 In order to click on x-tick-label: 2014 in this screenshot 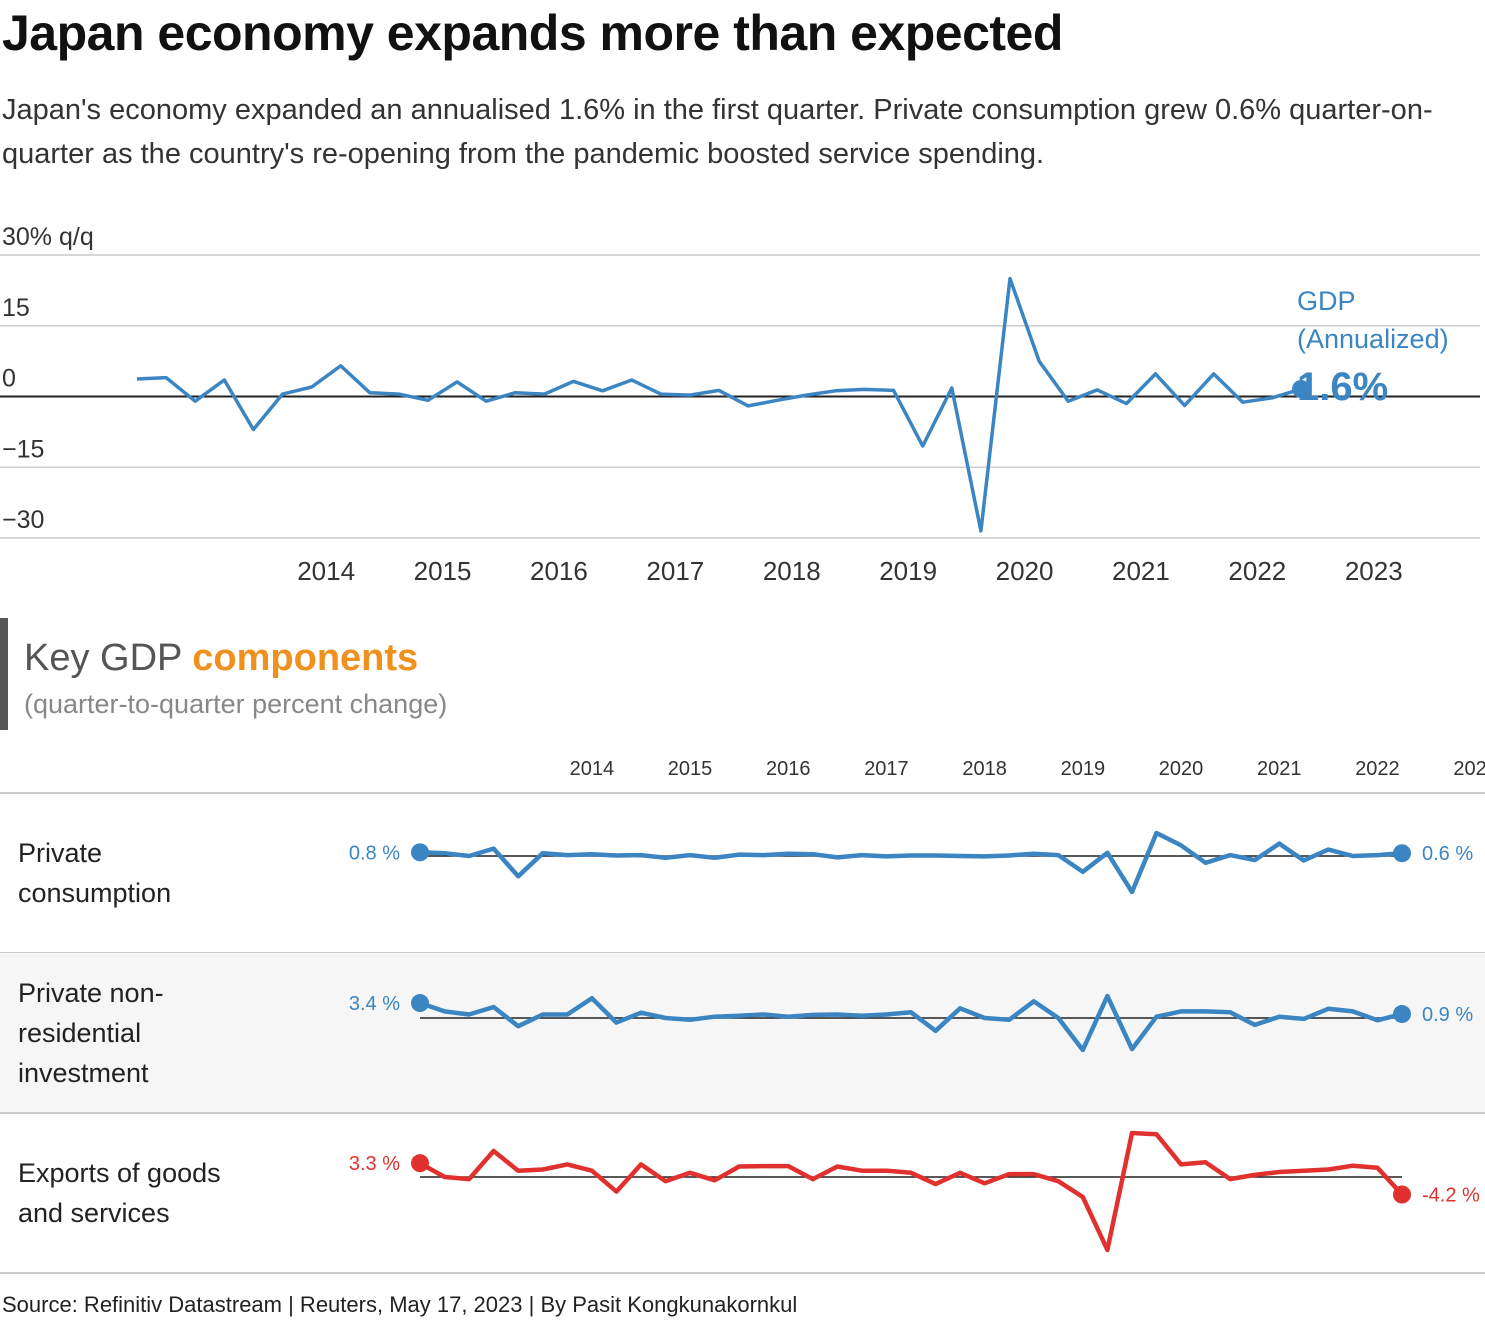, I will do `click(326, 571)`.